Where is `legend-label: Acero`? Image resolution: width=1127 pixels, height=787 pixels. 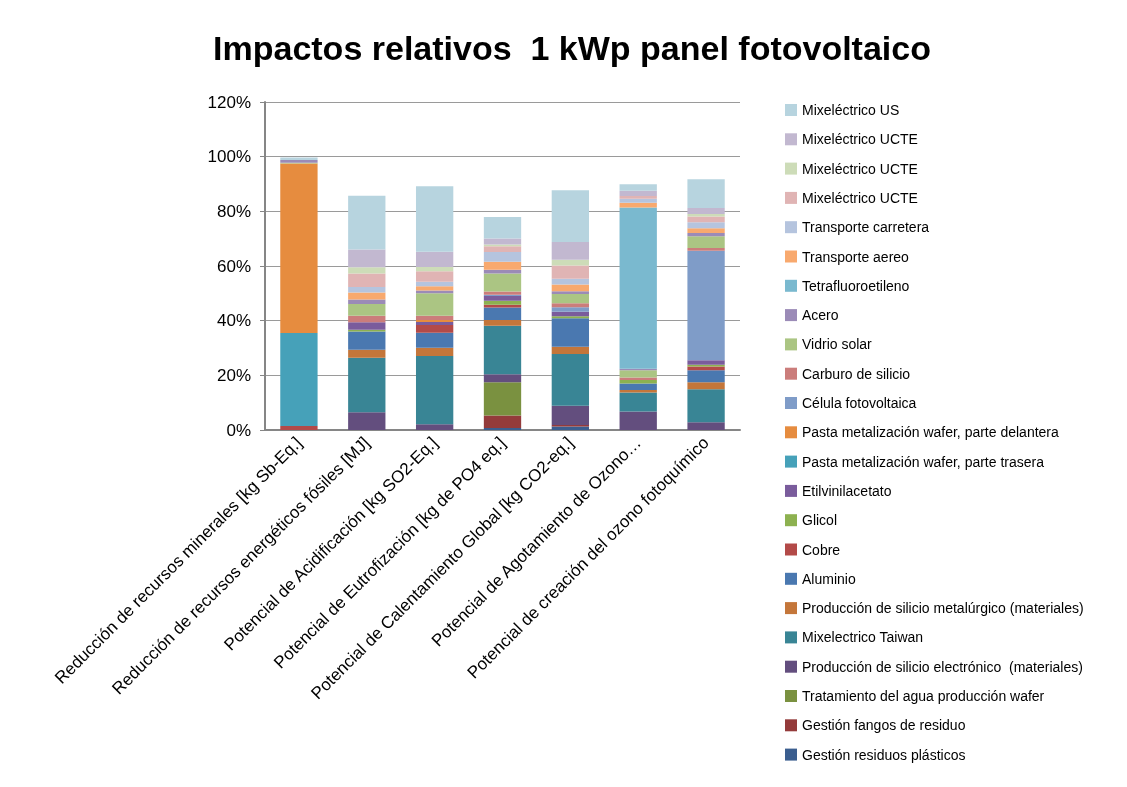 legend-label: Acero is located at coordinates (820, 315).